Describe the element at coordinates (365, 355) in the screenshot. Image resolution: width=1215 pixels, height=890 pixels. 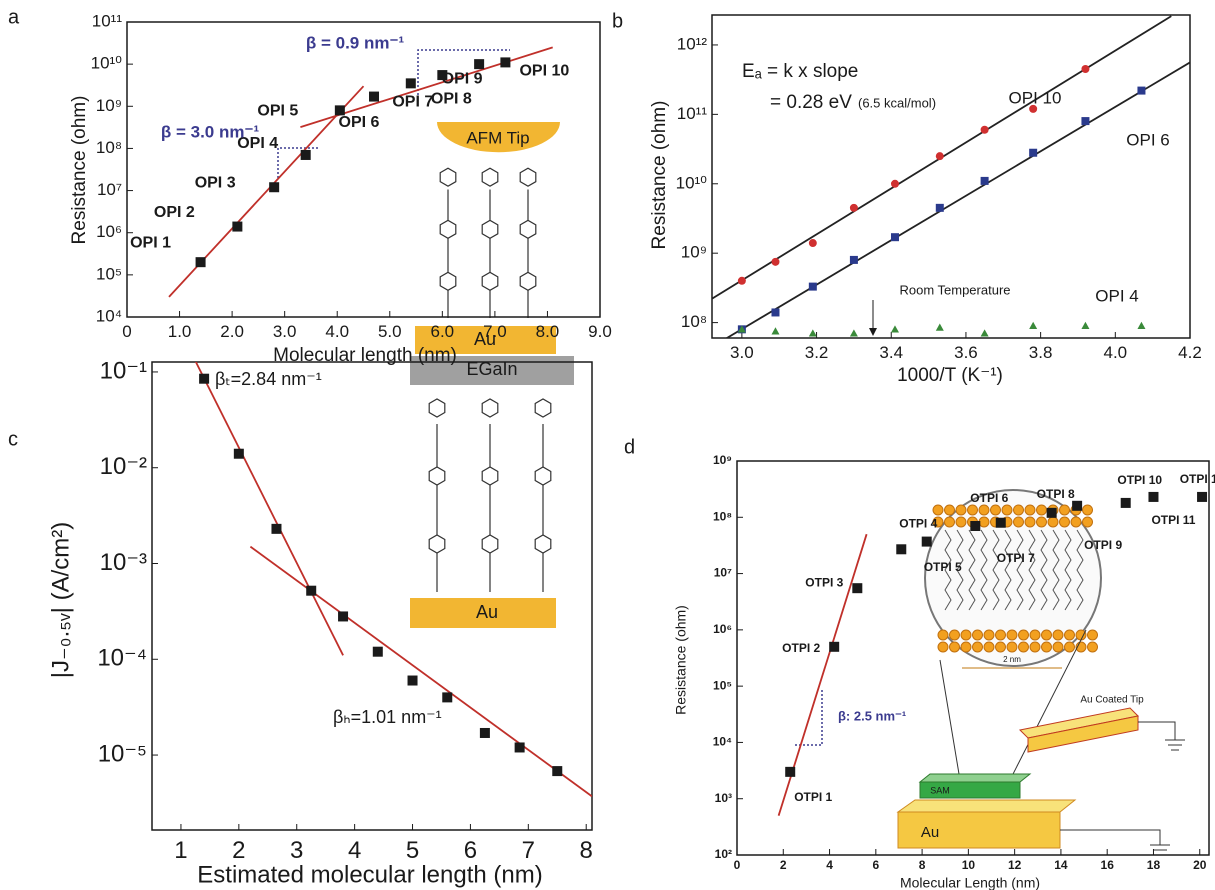
I see `x-axis-label: Molecular length (nm)` at that location.